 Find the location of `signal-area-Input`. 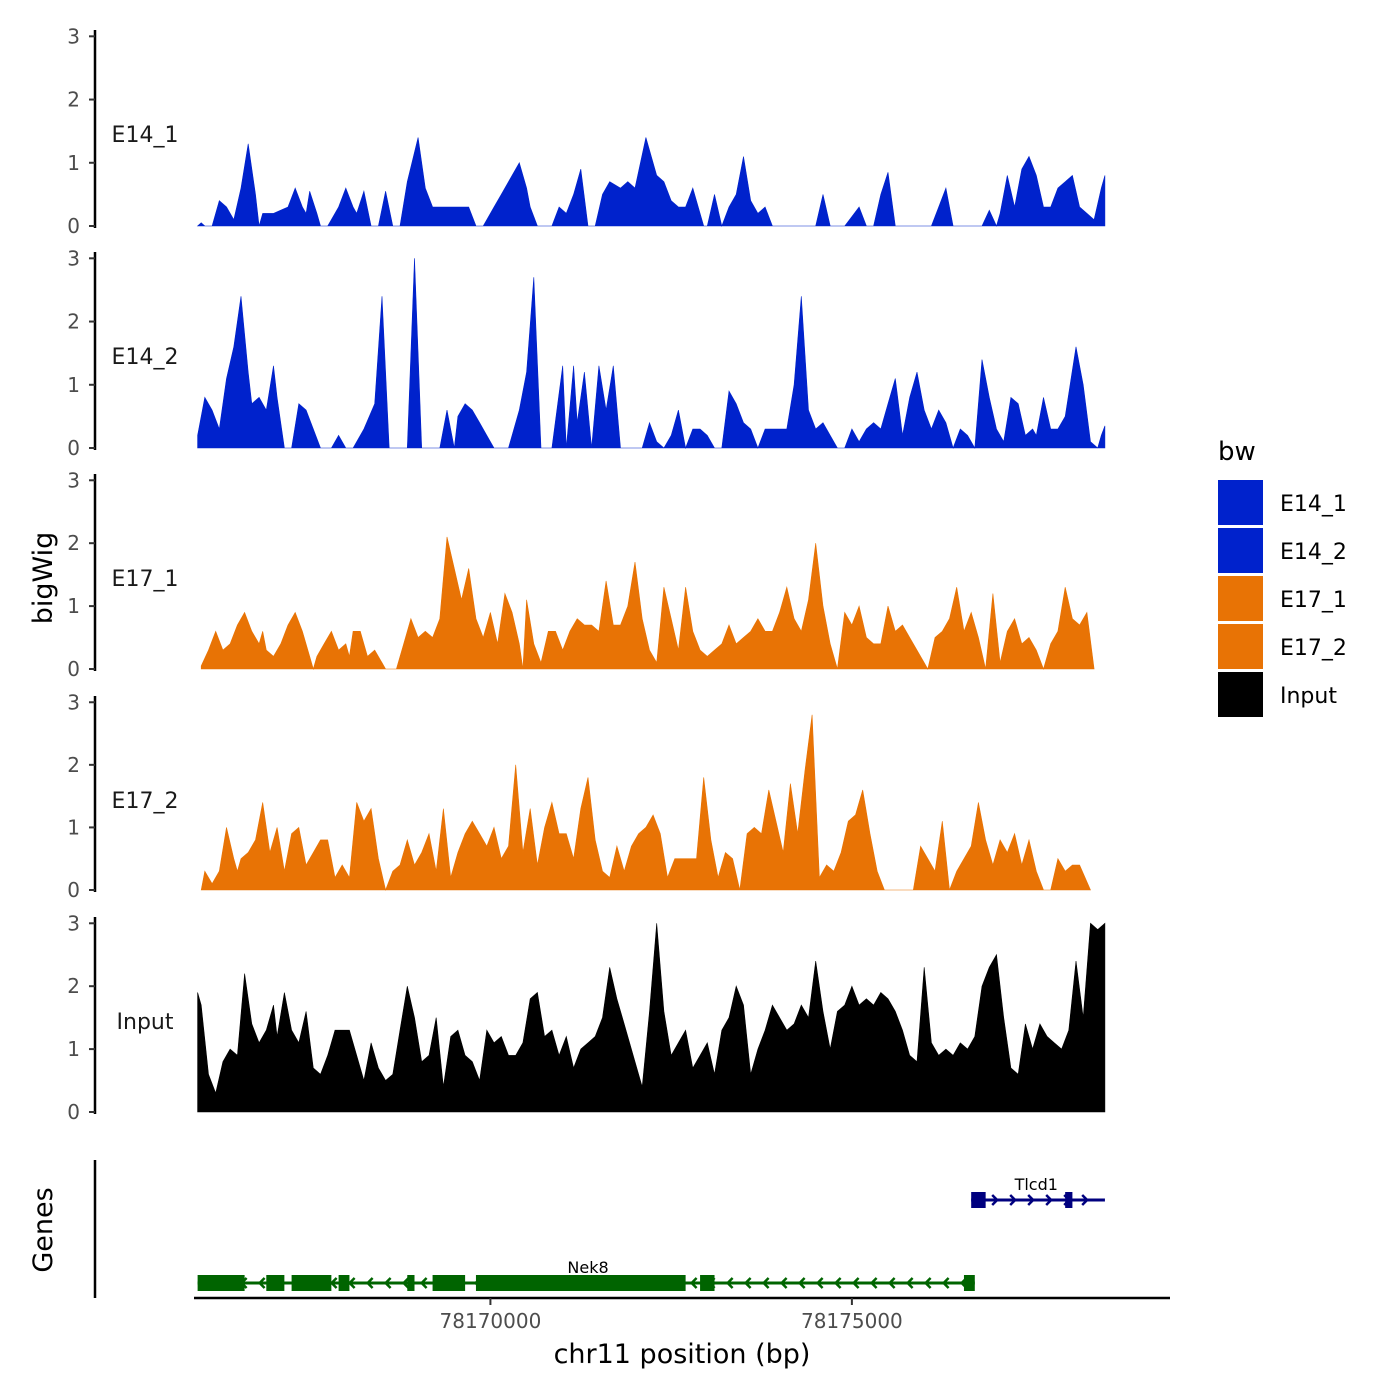

signal-area-Input is located at coordinates (651, 1017).